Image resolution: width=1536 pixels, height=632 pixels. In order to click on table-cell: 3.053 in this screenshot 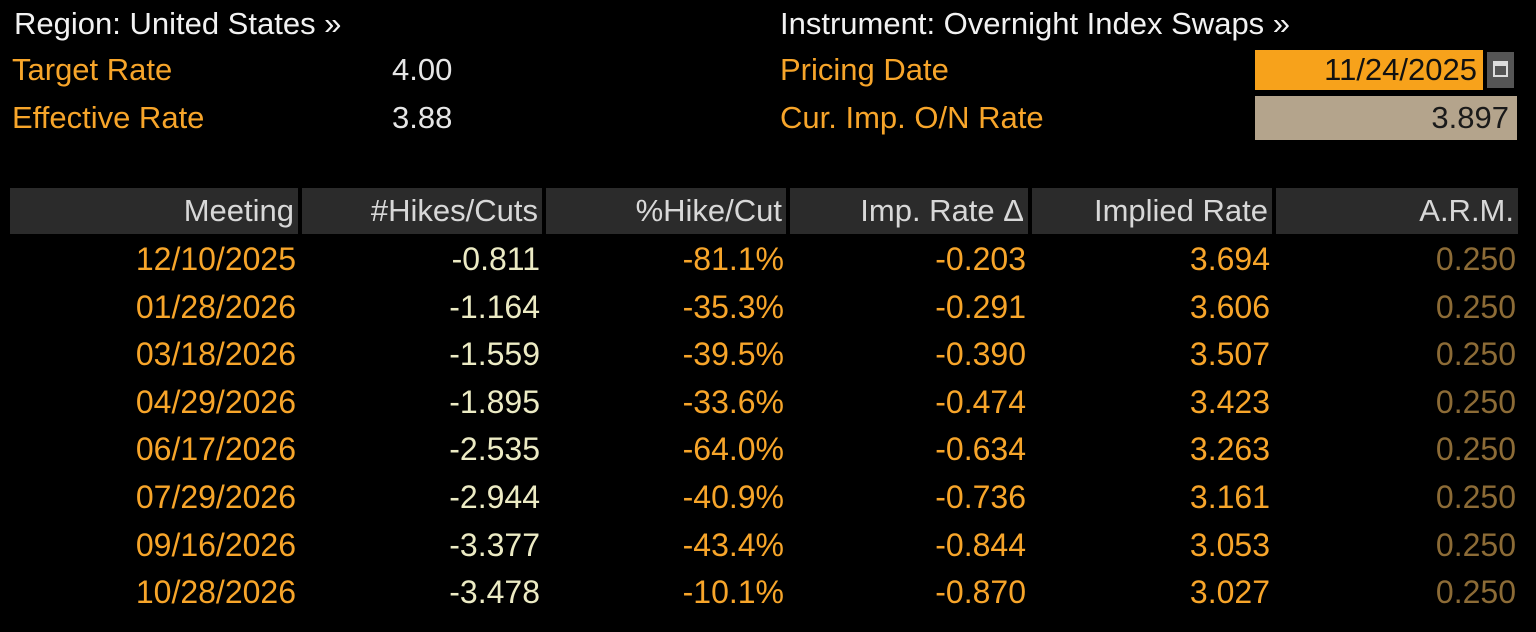, I will do `click(1229, 544)`.